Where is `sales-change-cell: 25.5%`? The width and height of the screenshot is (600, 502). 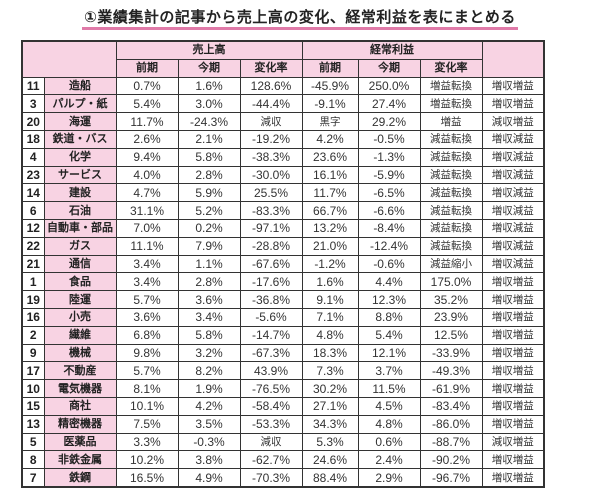
sales-change-cell: 25.5% is located at coordinates (271, 193).